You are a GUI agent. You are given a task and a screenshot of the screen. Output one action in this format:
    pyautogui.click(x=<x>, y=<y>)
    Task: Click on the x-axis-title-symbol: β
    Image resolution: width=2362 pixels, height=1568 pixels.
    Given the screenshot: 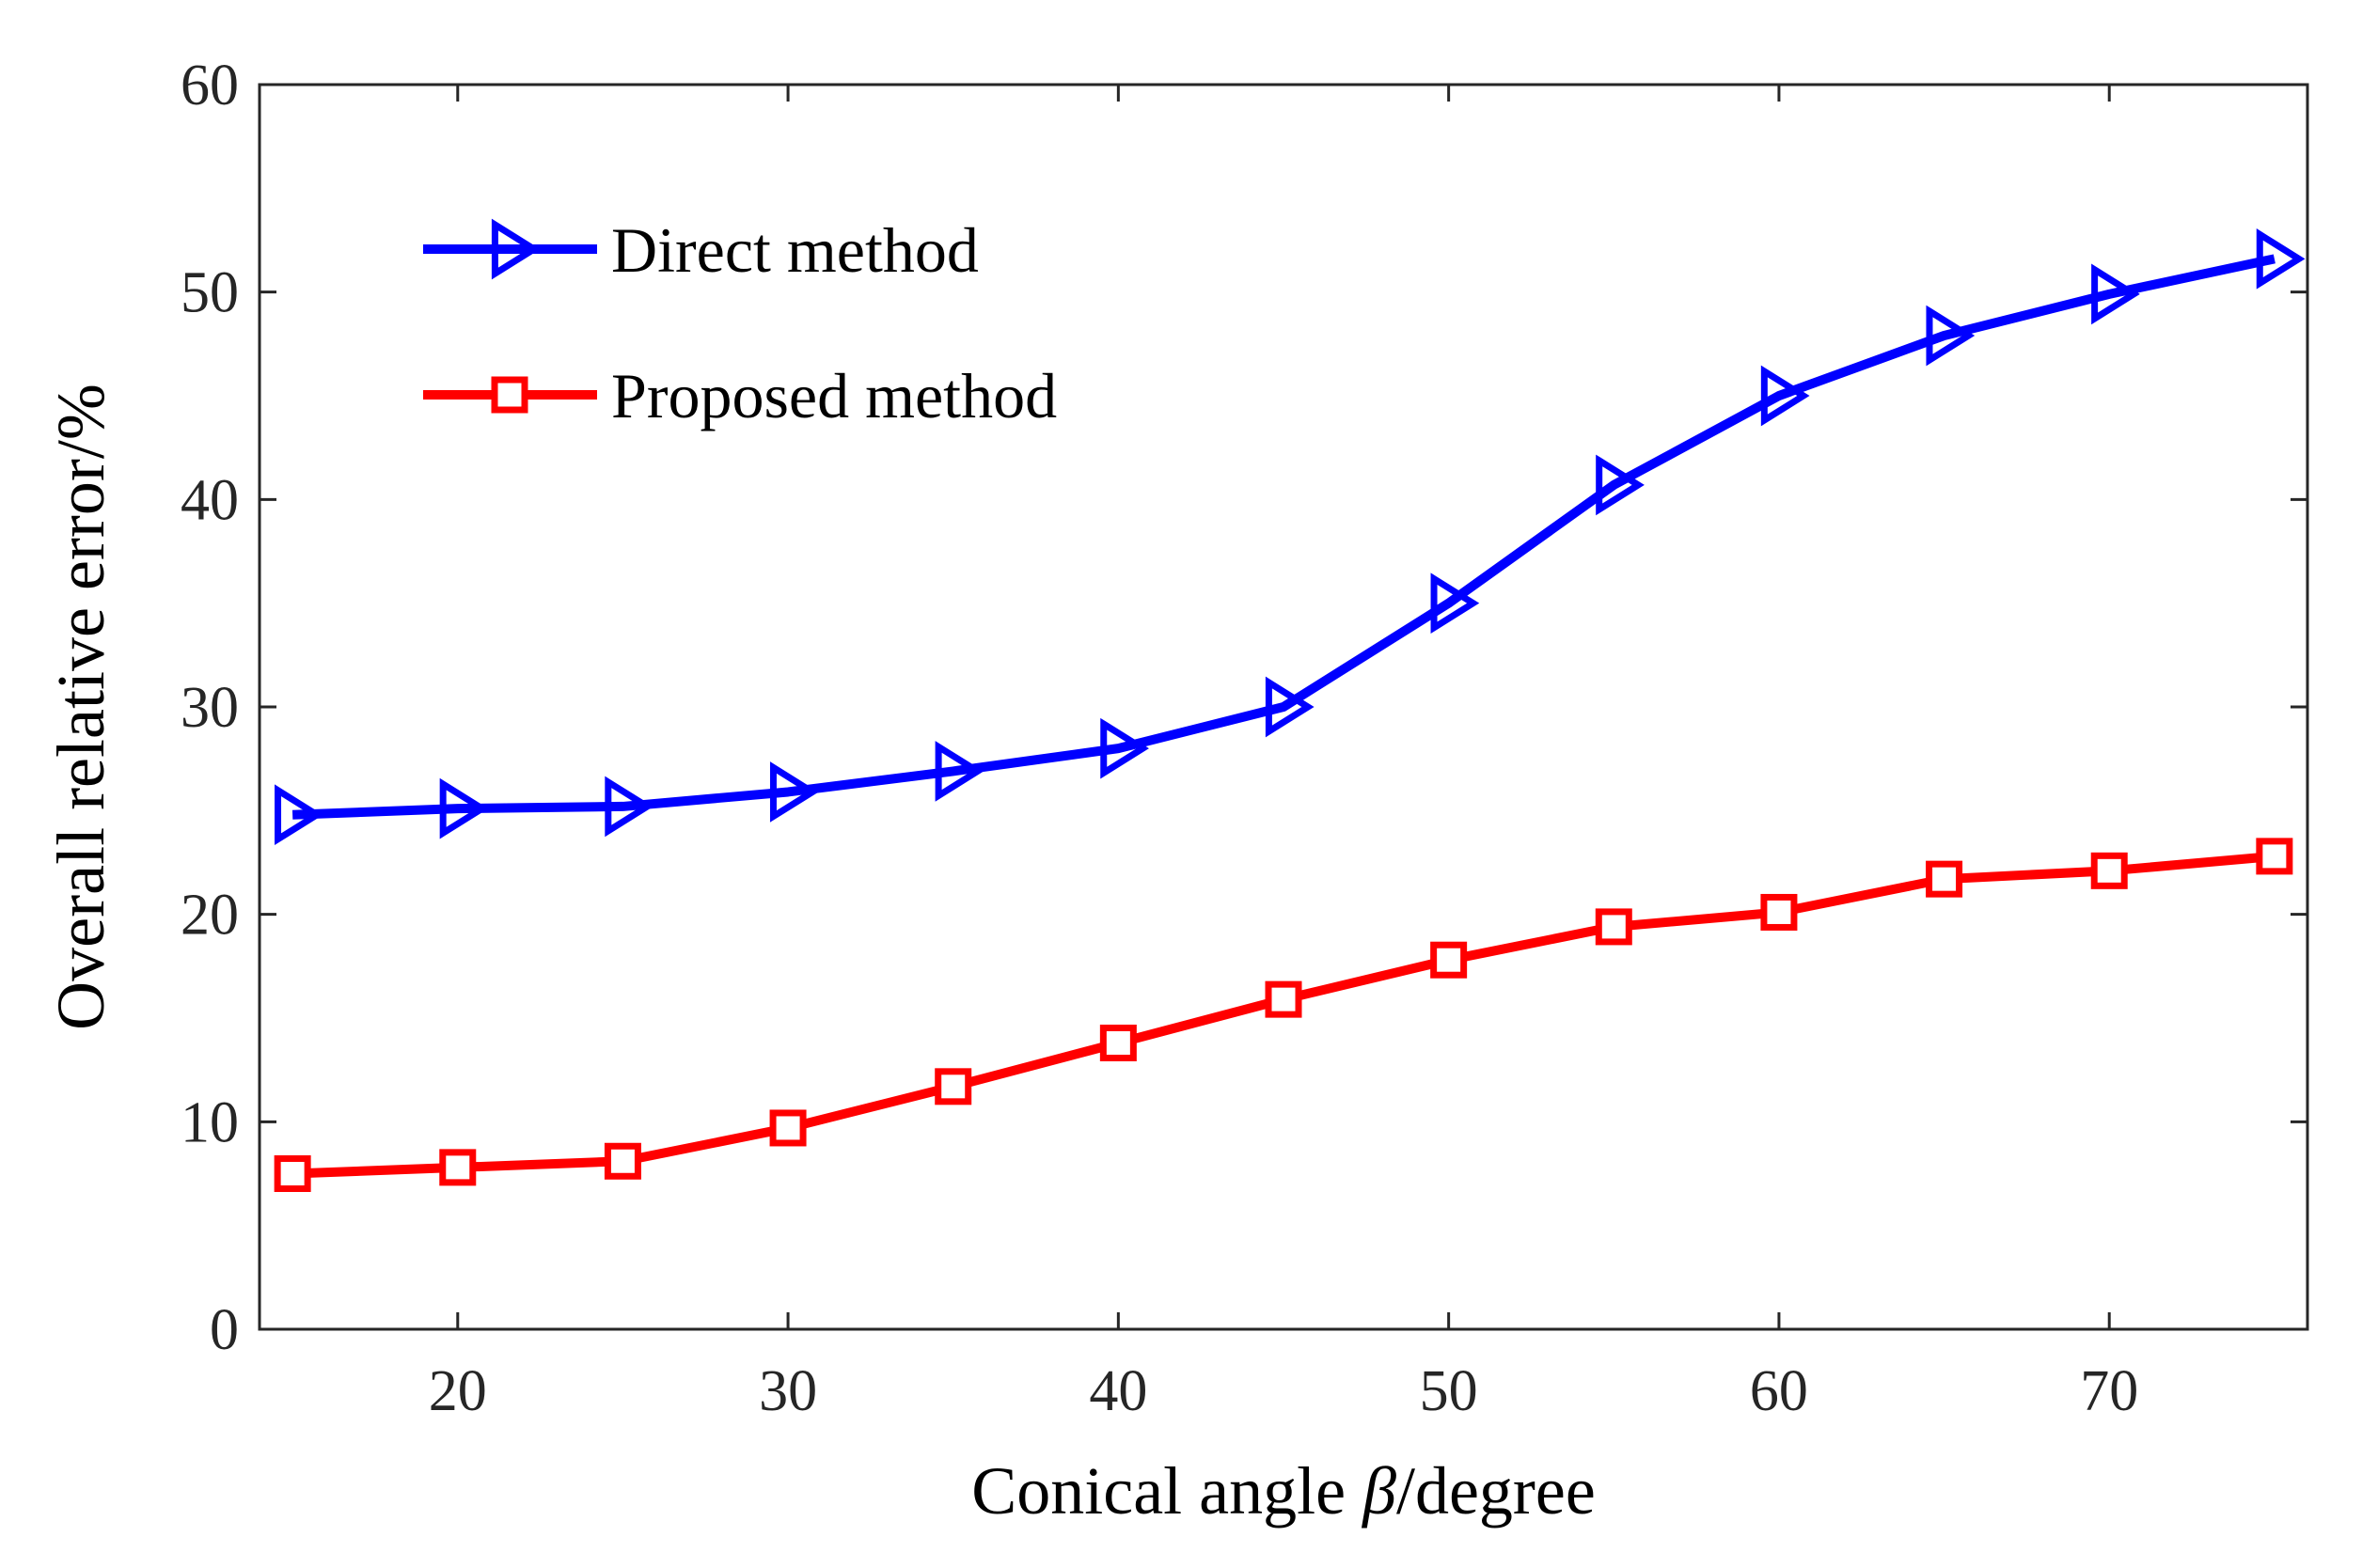 What is the action you would take?
    pyautogui.click(x=1379, y=1491)
    